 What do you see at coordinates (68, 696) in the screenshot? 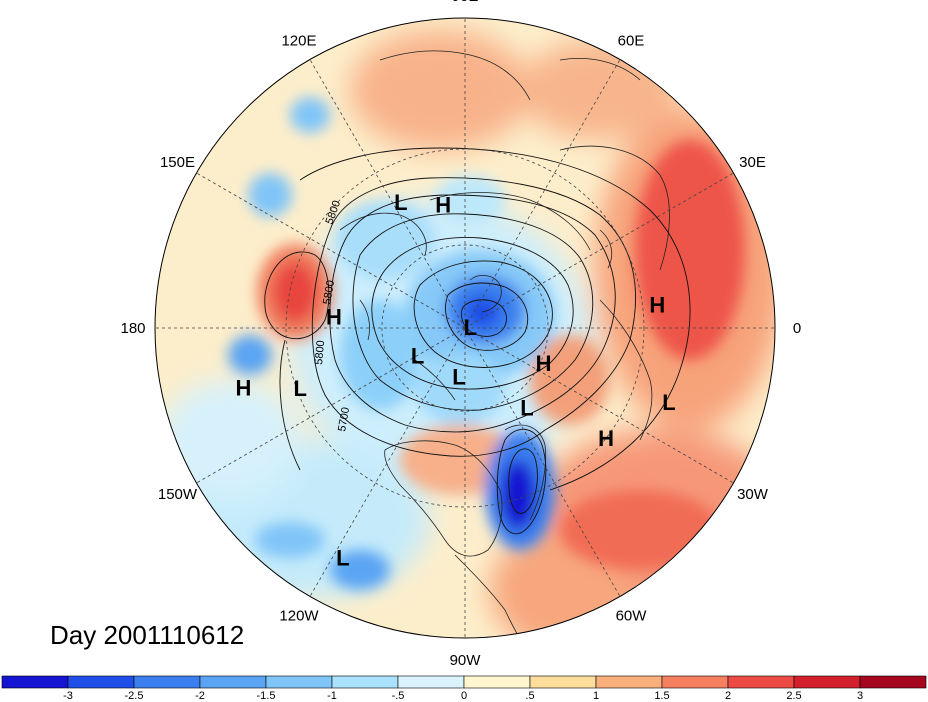
I see `colorbar-tick-label: -3` at bounding box center [68, 696].